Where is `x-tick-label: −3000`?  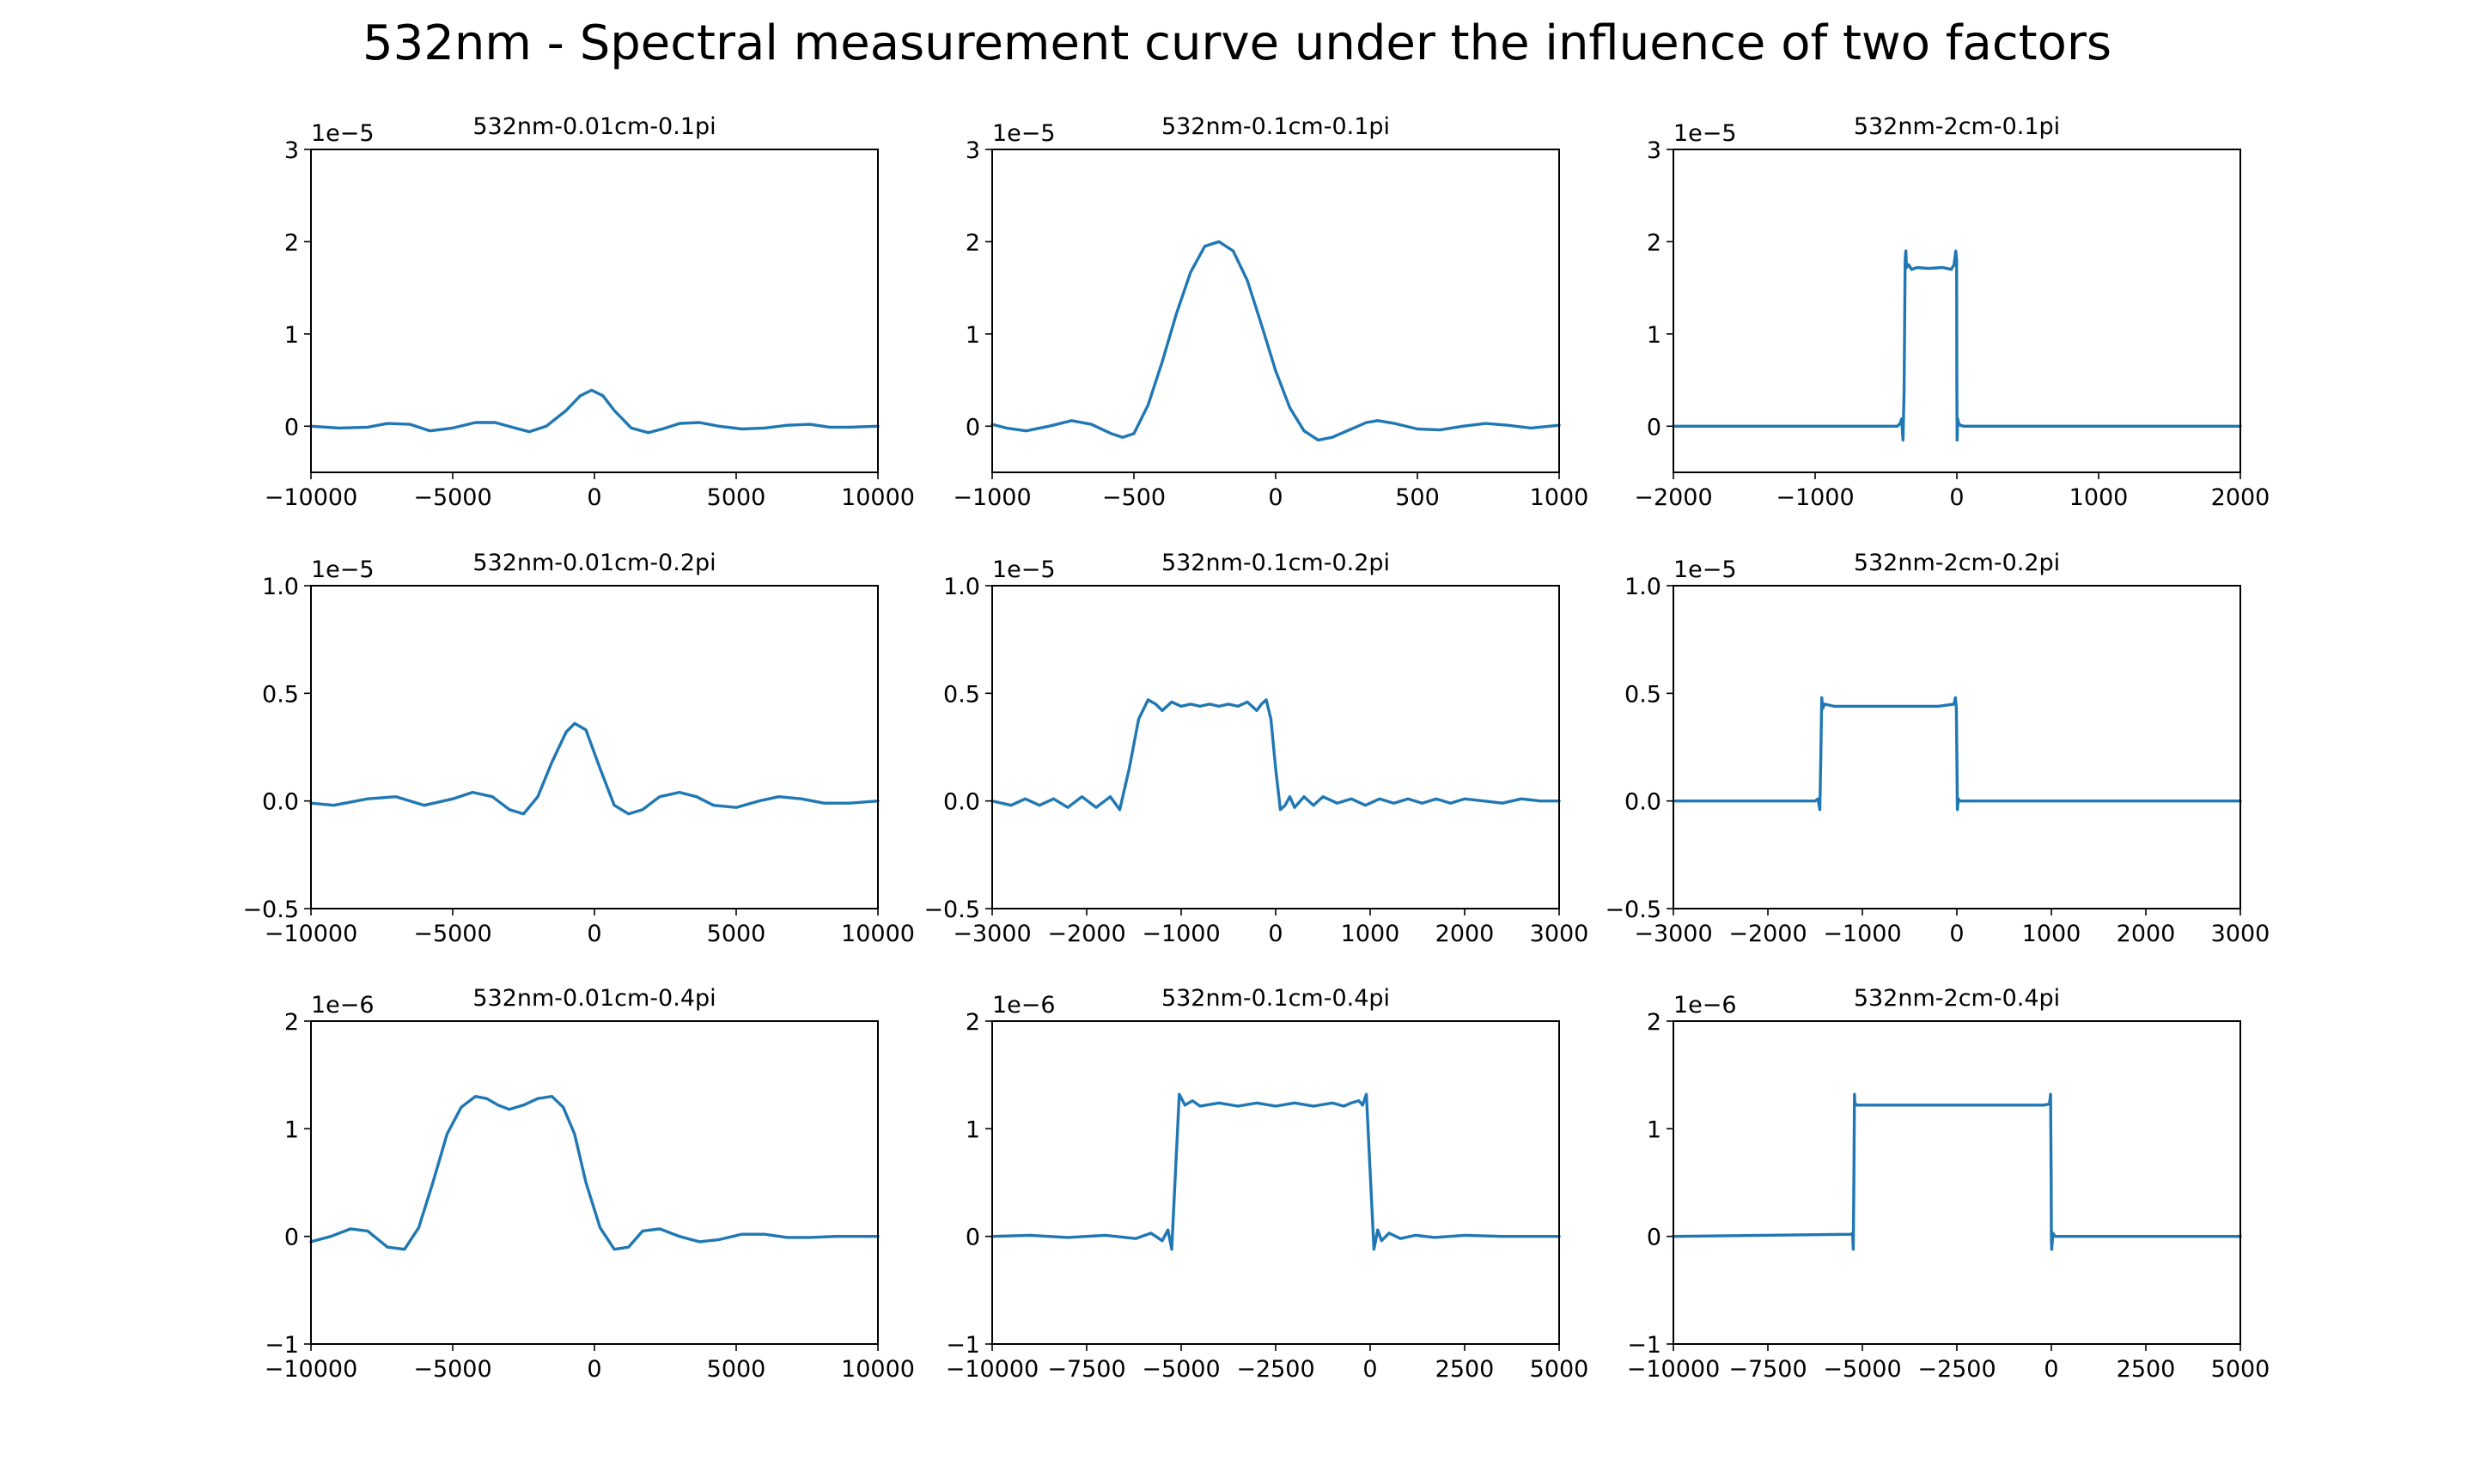 x-tick-label: −3000 is located at coordinates (1673, 934).